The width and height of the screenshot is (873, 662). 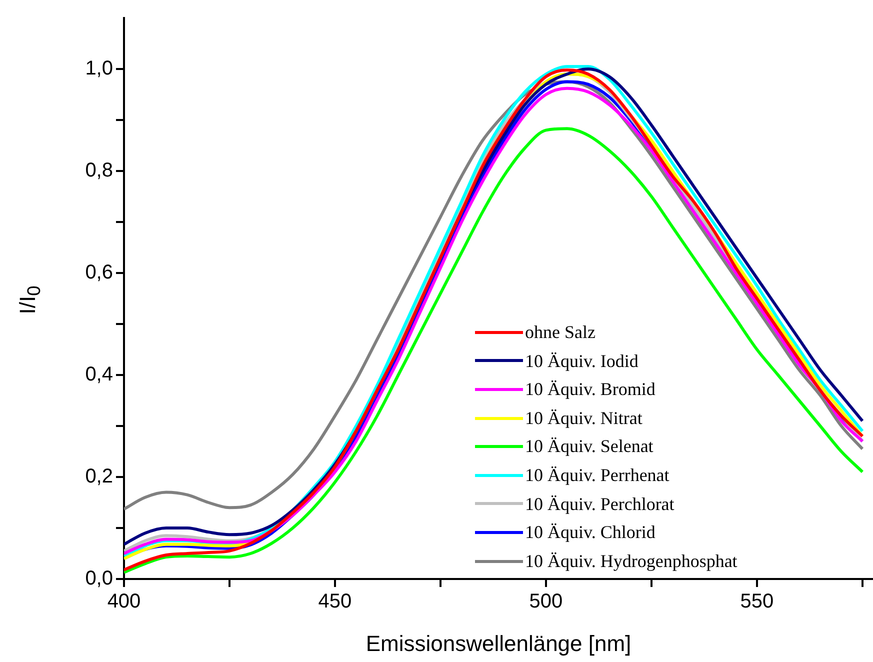 I want to click on legend-label: 10 Äquiv. Iodid, so click(x=581, y=361).